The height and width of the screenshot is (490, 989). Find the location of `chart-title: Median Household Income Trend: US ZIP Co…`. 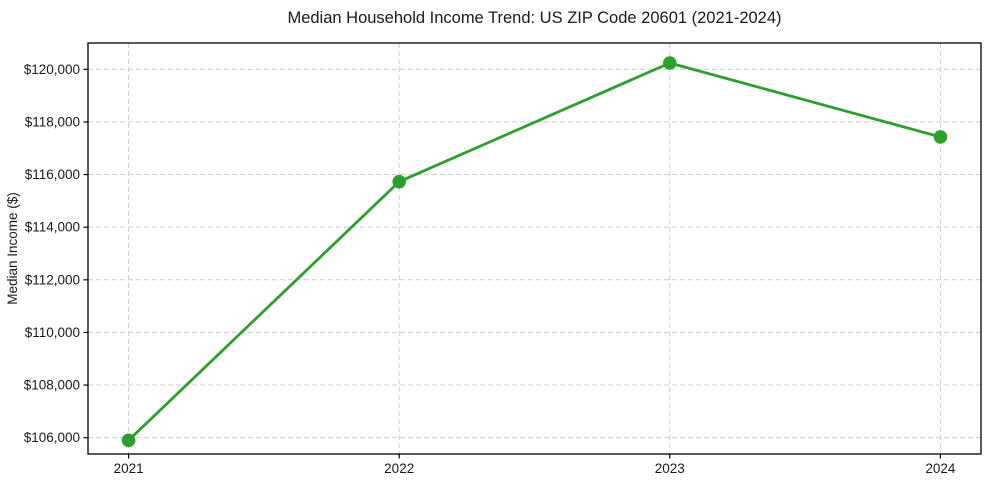

chart-title: Median Household Income Trend: US ZIP Co… is located at coordinates (534, 18).